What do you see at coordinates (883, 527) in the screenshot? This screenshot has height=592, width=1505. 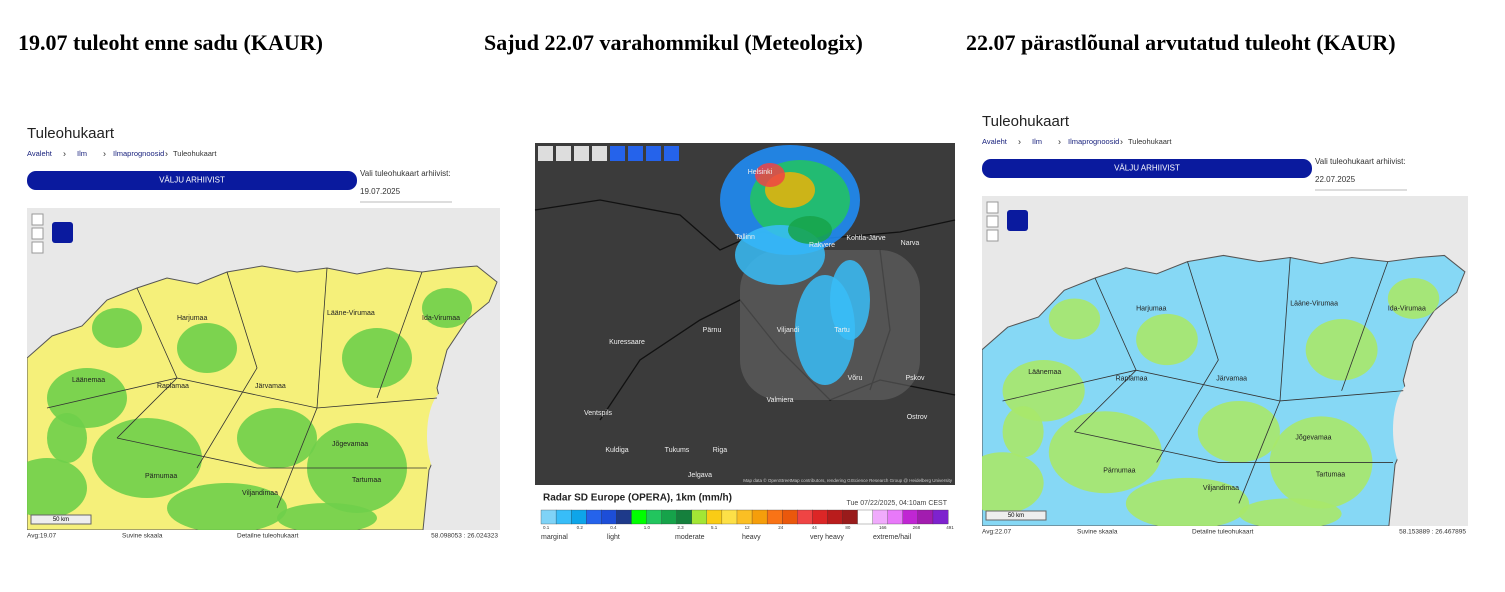 I see `label: 166` at bounding box center [883, 527].